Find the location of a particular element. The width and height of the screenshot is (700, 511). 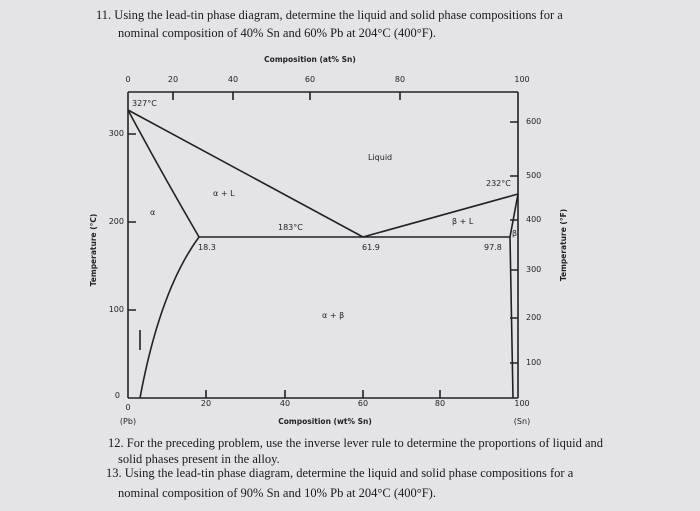

region-label: β + L is located at coordinates (463, 221).